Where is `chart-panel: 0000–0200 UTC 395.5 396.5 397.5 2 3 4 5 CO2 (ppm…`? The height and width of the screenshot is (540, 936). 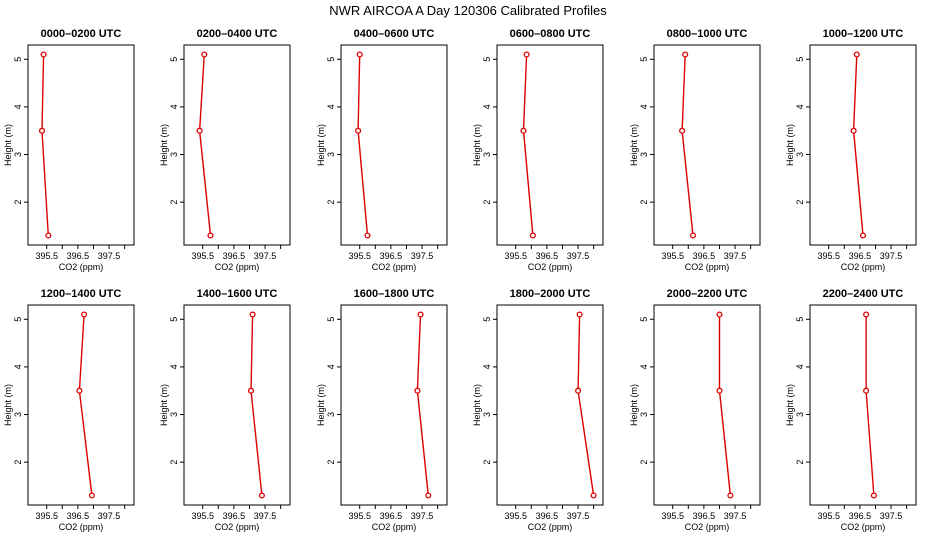
chart-panel: 0000–0200 UTC 395.5 396.5 397.5 2 3 4 5 CO2 (ppm… is located at coordinates (69, 150).